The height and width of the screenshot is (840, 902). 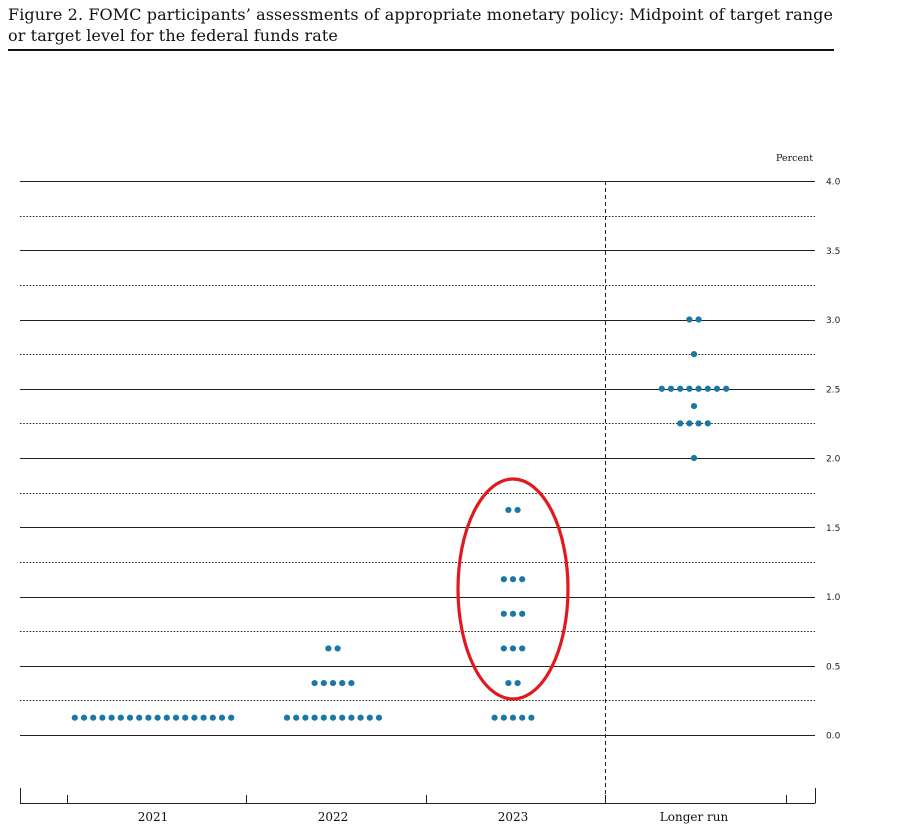 I want to click on y-axis: 4.0 3.5 3.0 2.5 2.0 1.5 1.0 0.5 0.0 Percent, so click(x=808, y=447).